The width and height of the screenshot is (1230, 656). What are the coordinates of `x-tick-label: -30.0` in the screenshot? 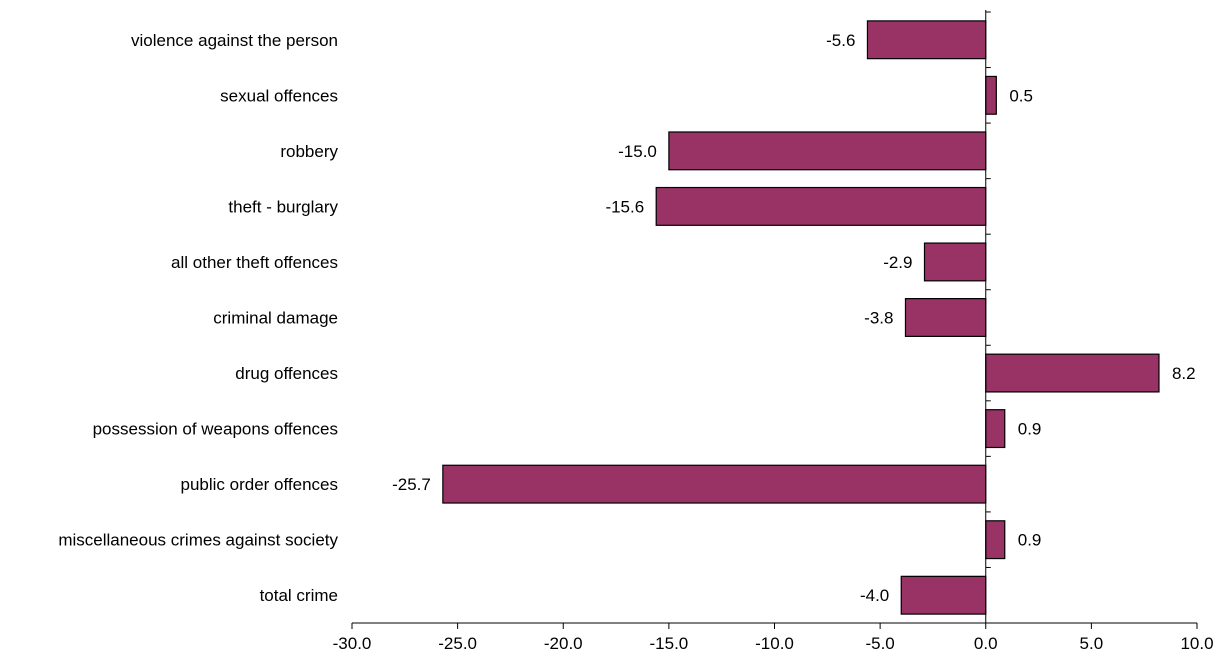 It's located at (352, 643).